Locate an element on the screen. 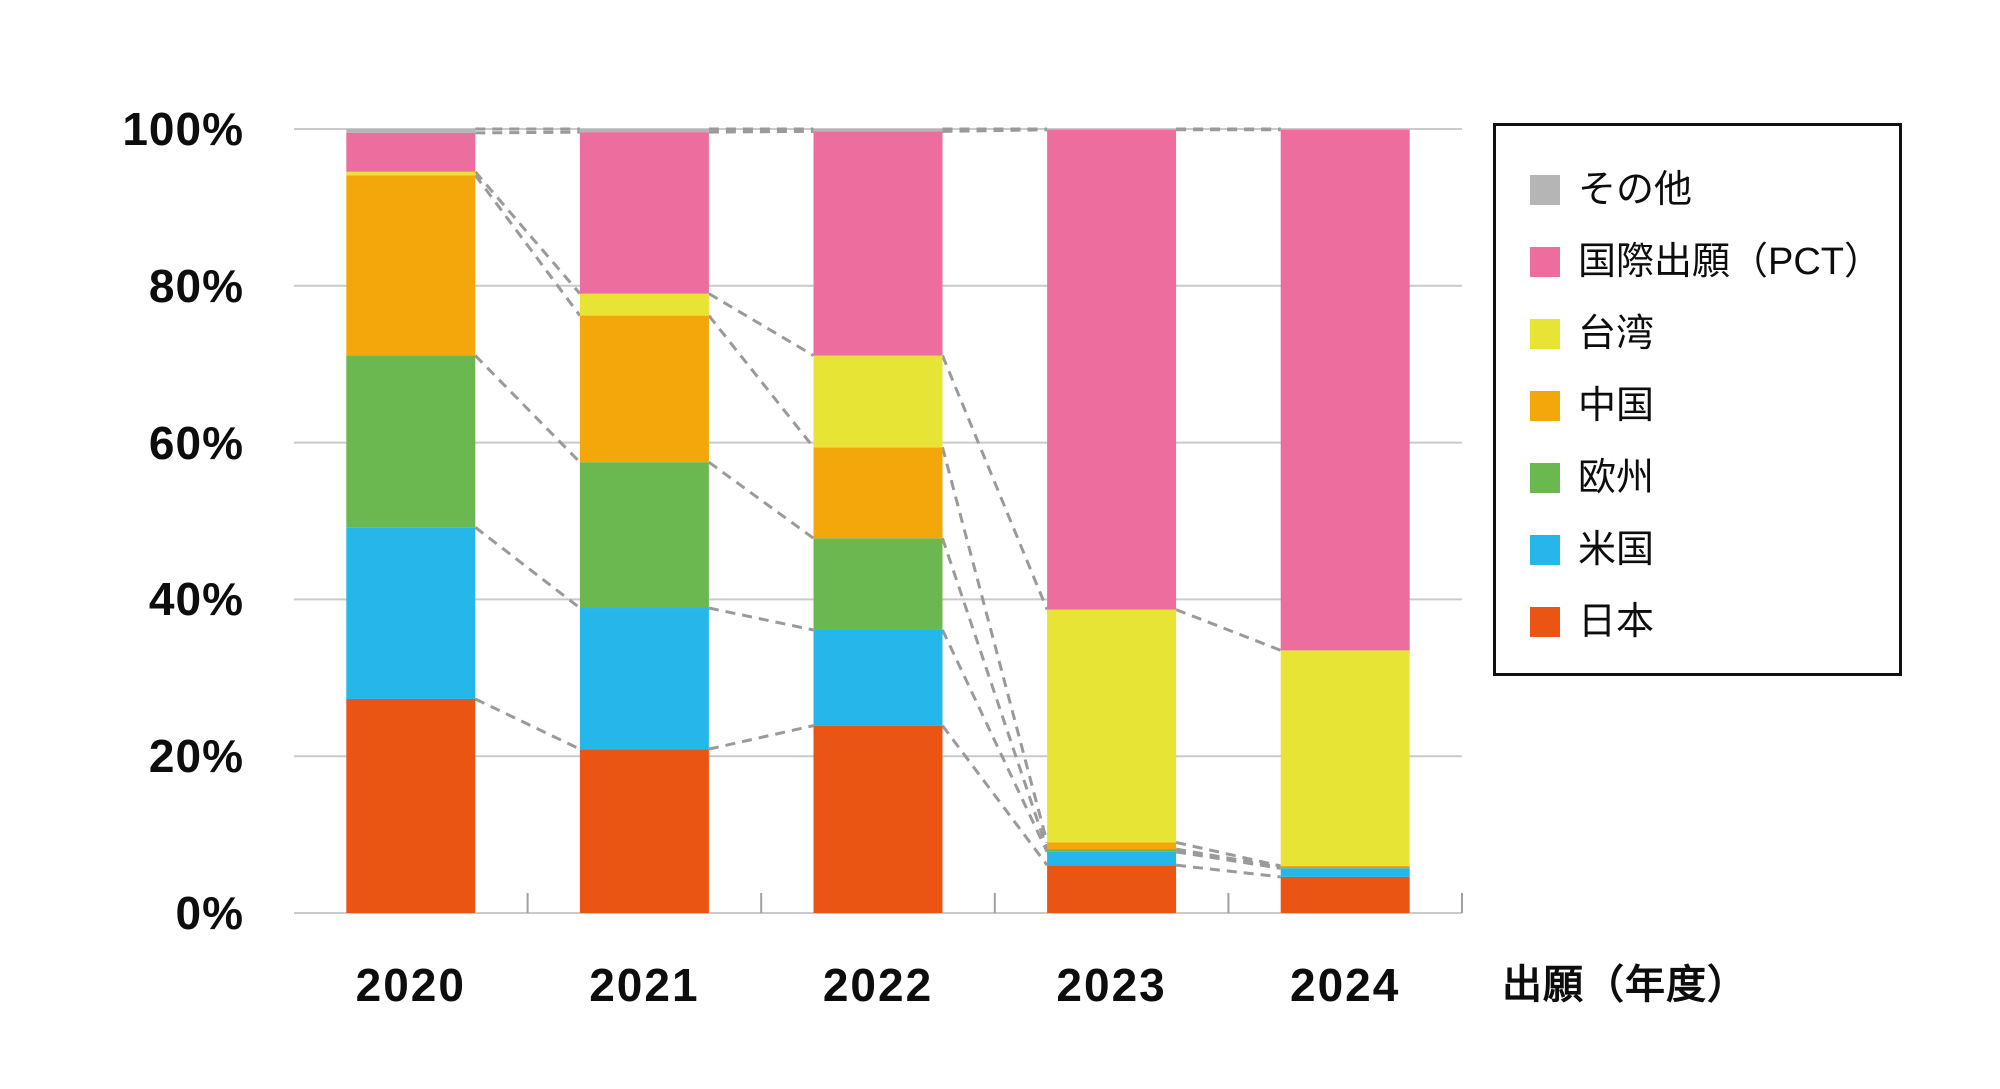  bar-segment-2020-その他 is located at coordinates (411, 131).